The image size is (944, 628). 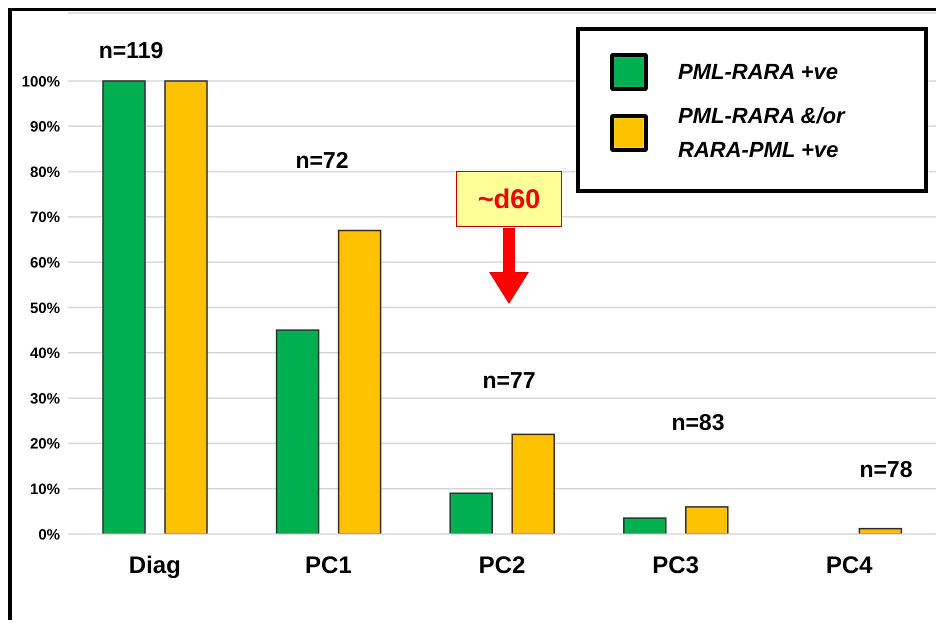 What do you see at coordinates (45, 217) in the screenshot?
I see `y-tick-label: 70%` at bounding box center [45, 217].